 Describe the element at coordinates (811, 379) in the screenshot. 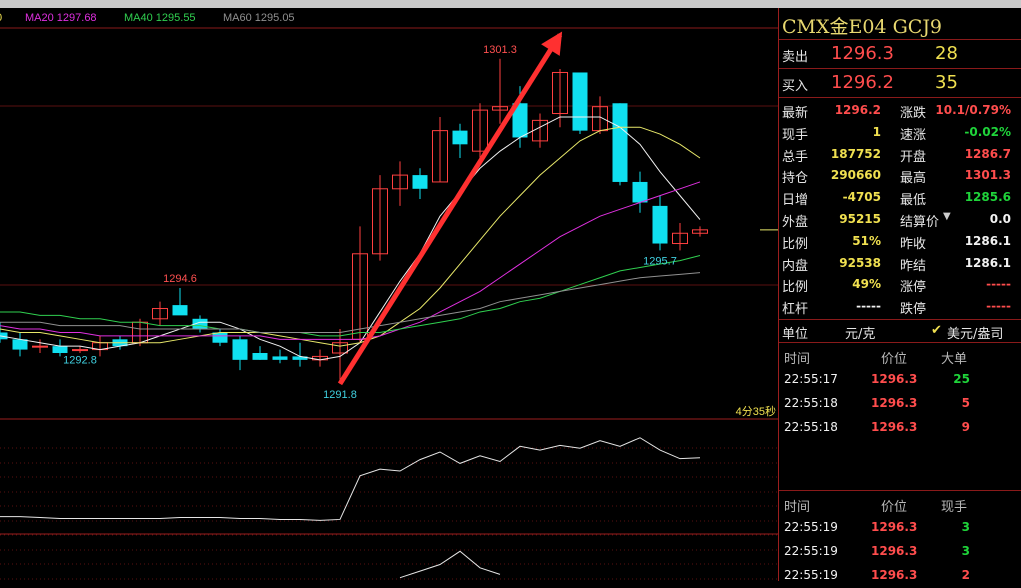

I see `trade-time: 22:55:17` at that location.